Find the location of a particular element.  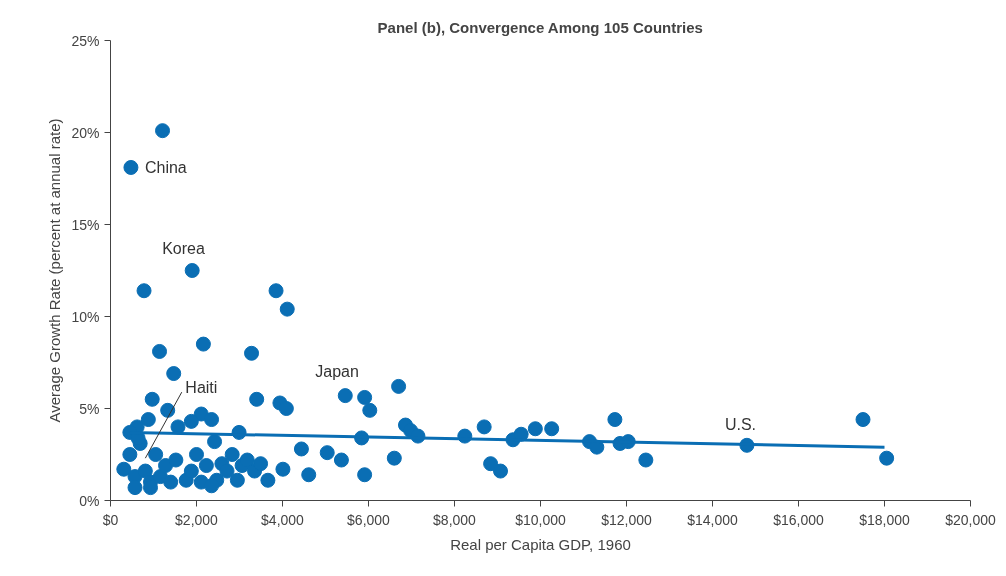

annotation: Korea is located at coordinates (183, 248).